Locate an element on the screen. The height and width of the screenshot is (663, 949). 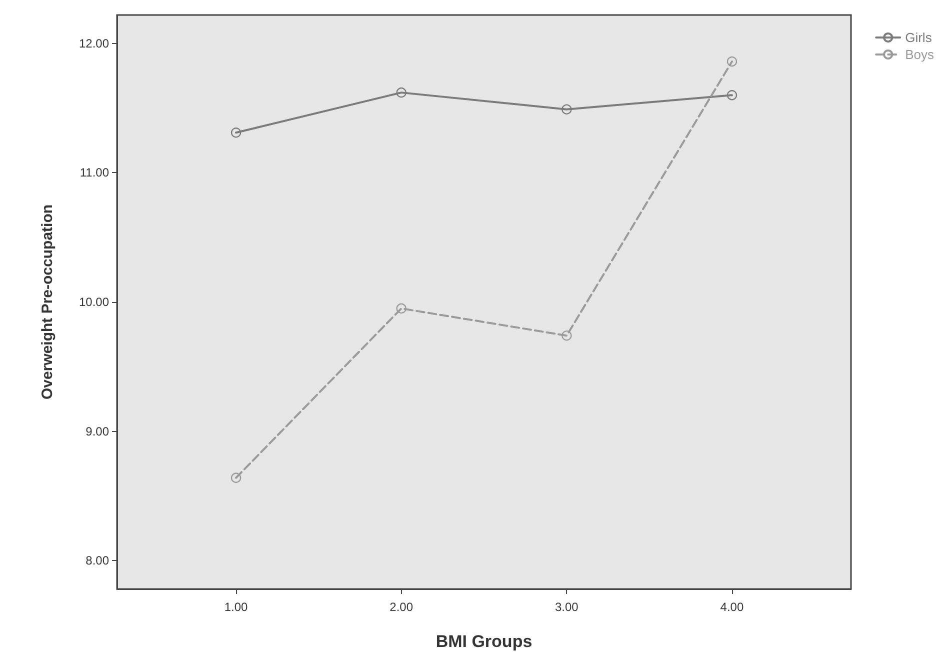
legend-label: Girls is located at coordinates (918, 37).